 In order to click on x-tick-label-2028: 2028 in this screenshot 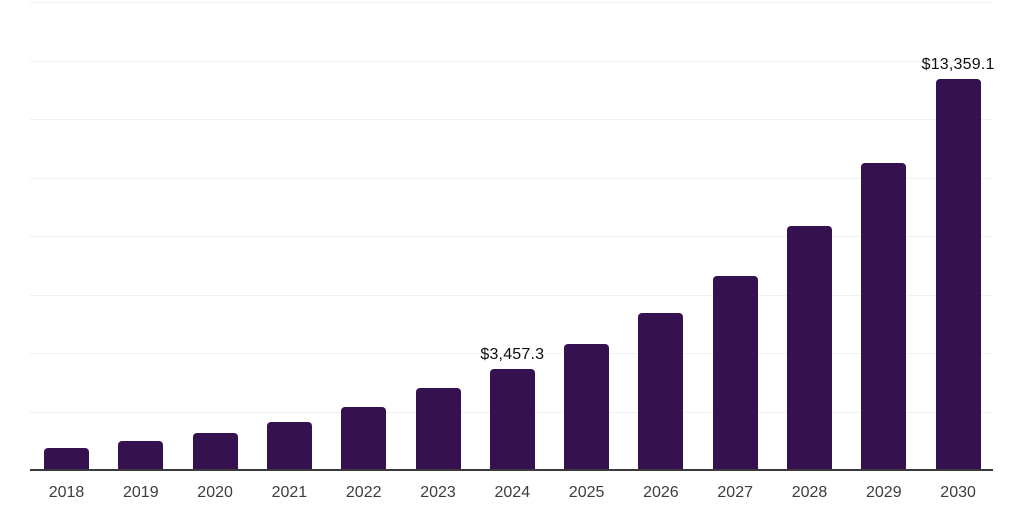, I will do `click(809, 492)`.